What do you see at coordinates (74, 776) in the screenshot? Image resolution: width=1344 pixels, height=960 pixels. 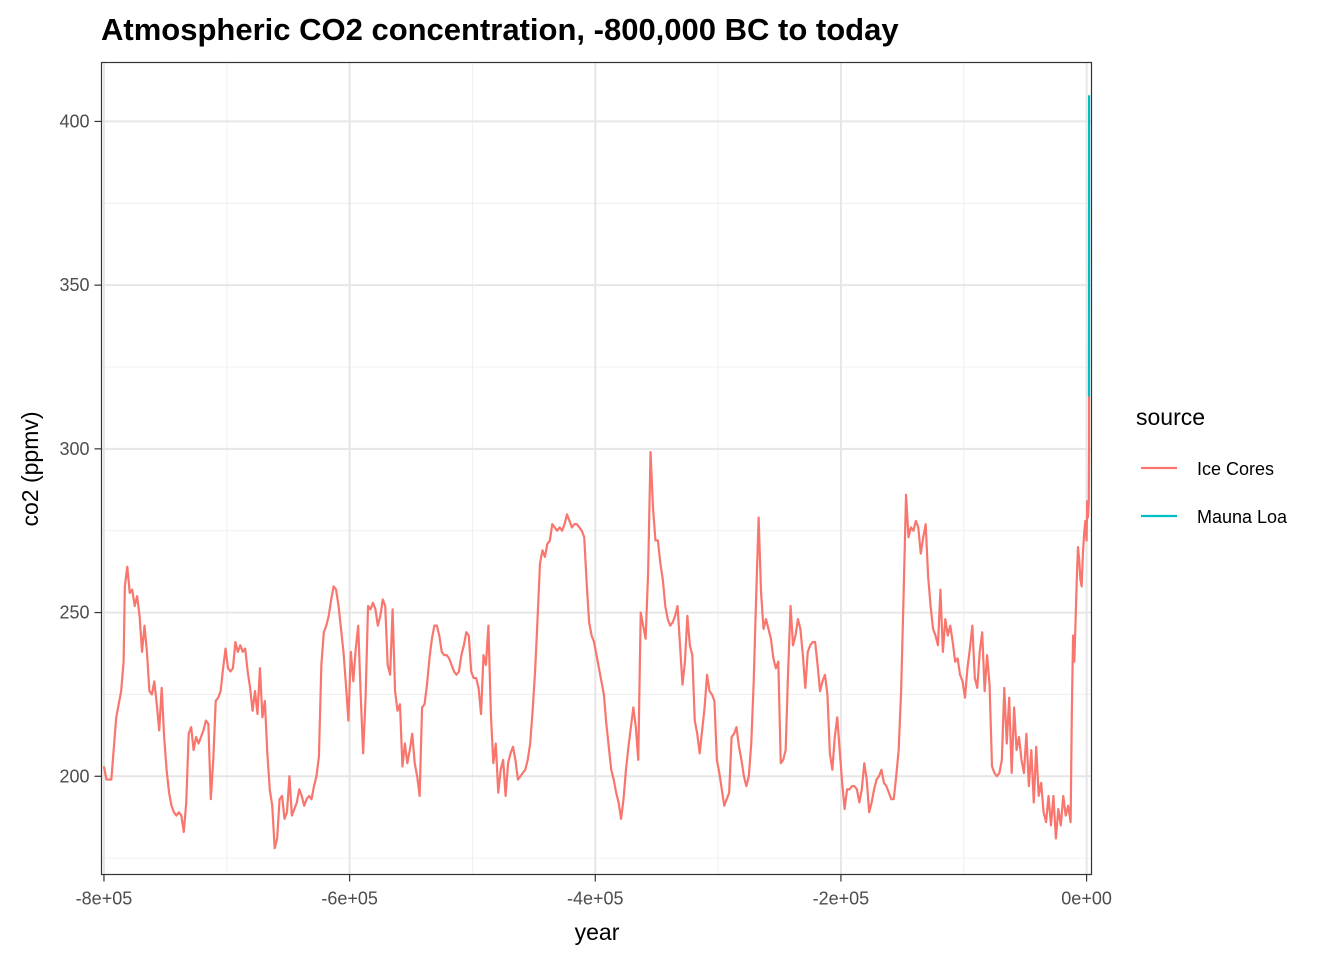 I see `y-tick-label: 200` at bounding box center [74, 776].